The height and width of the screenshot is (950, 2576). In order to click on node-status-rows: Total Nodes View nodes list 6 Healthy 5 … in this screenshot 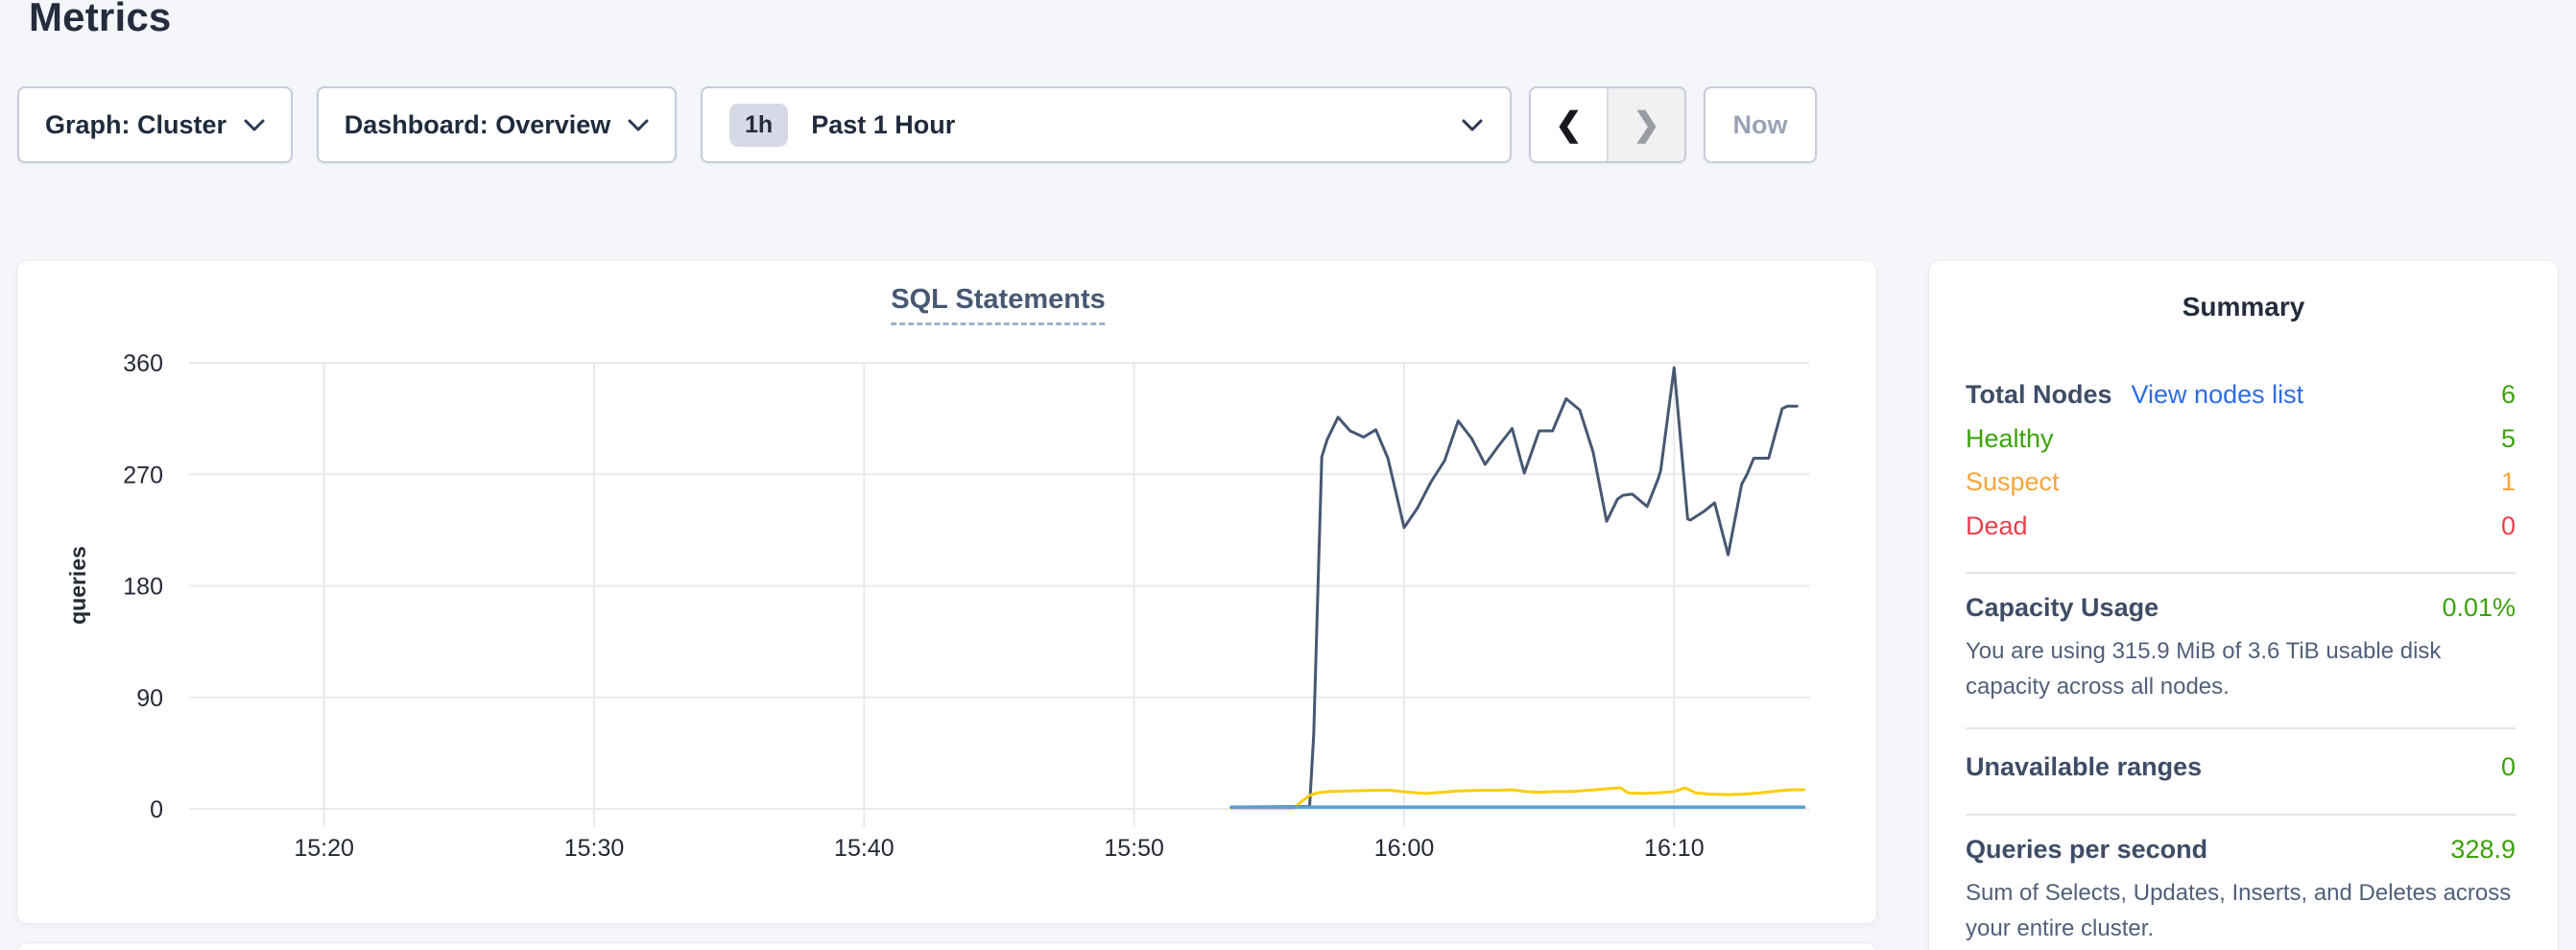, I will do `click(2241, 467)`.